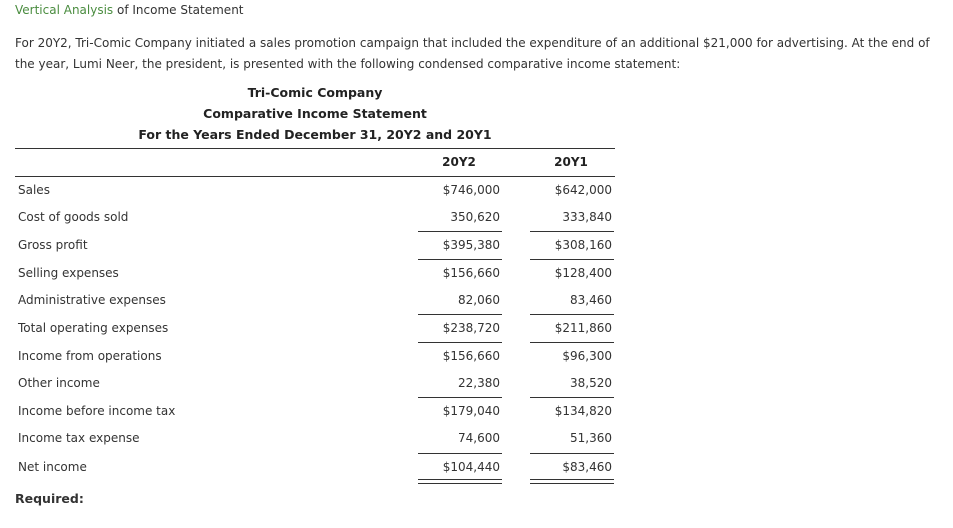 This screenshot has height=528, width=953. I want to click on value-sales-20y1: $642,000, so click(583, 190).